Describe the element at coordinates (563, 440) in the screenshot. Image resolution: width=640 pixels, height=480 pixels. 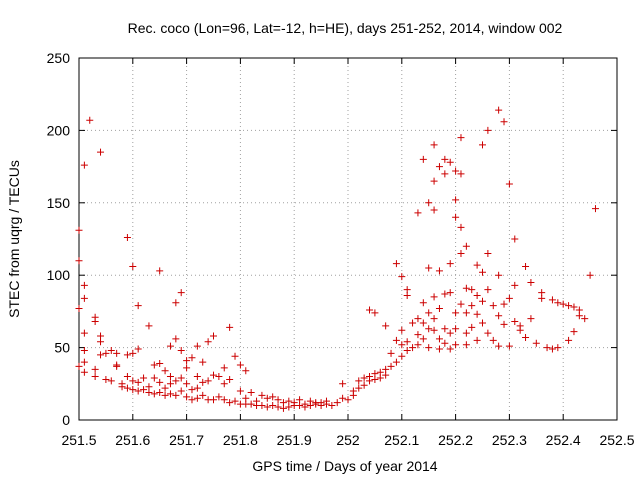
I see `x-tick-label: 252.4` at that location.